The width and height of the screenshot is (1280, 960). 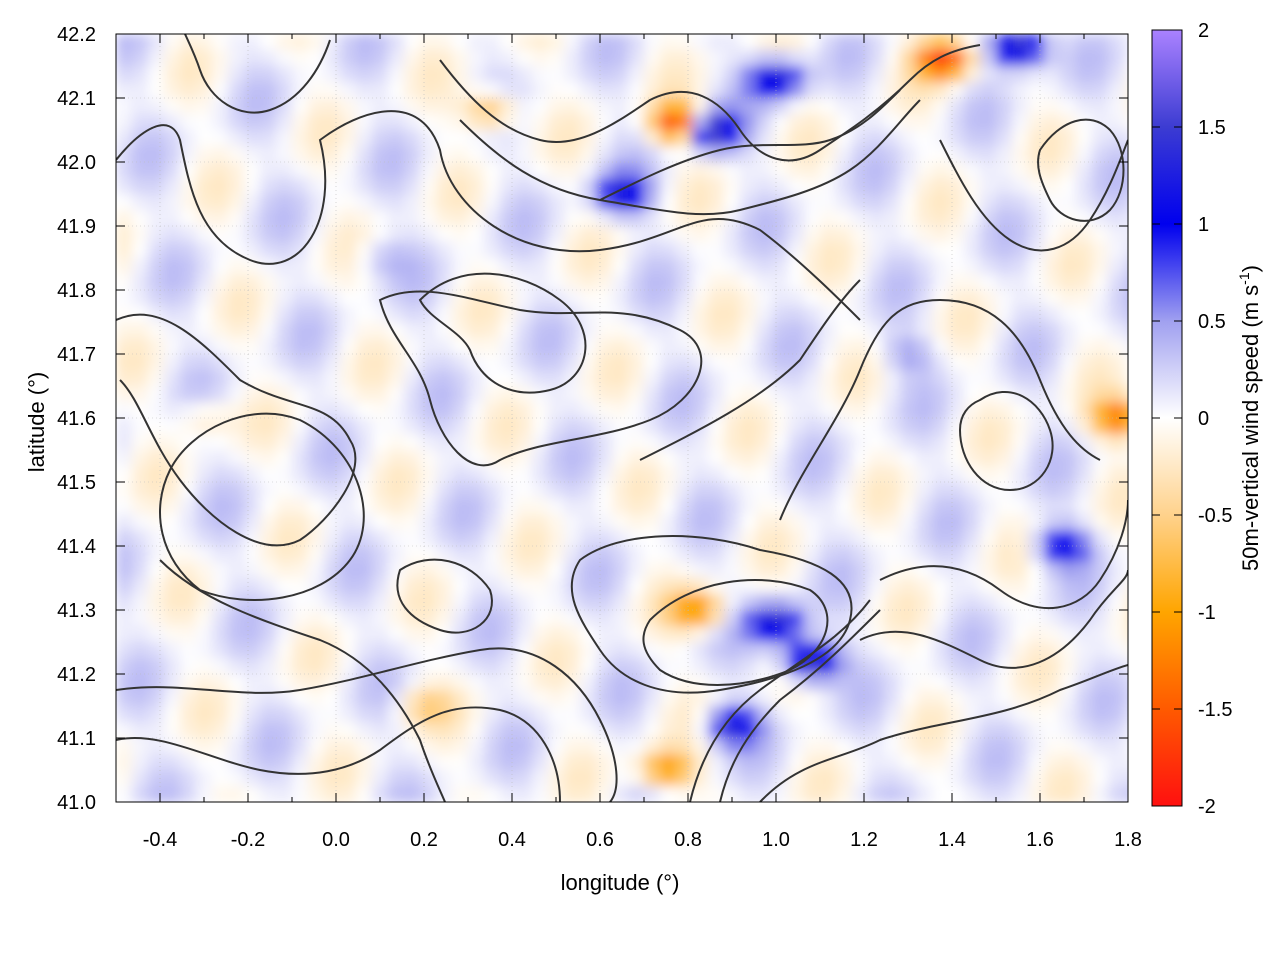 What do you see at coordinates (952, 840) in the screenshot?
I see `x-tick-label: 1.4` at bounding box center [952, 840].